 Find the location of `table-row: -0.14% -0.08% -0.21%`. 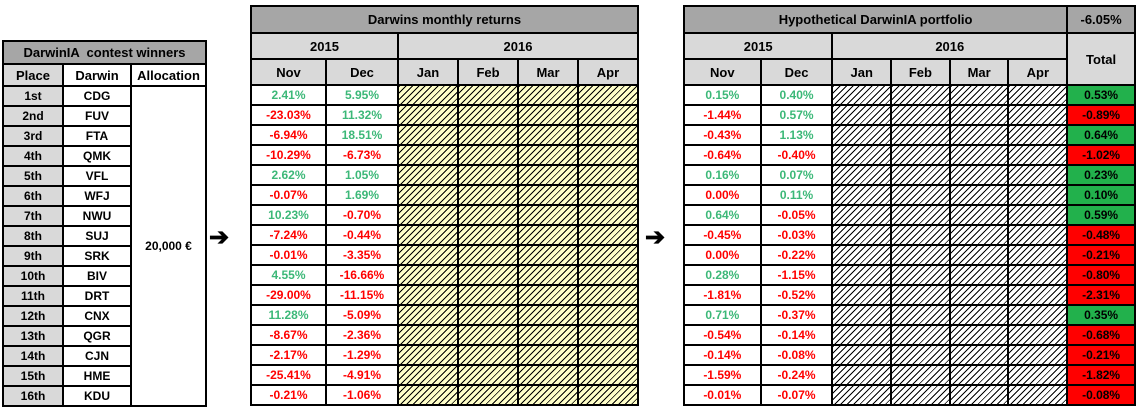

table-row: -0.14% -0.08% -0.21% is located at coordinates (909, 355).